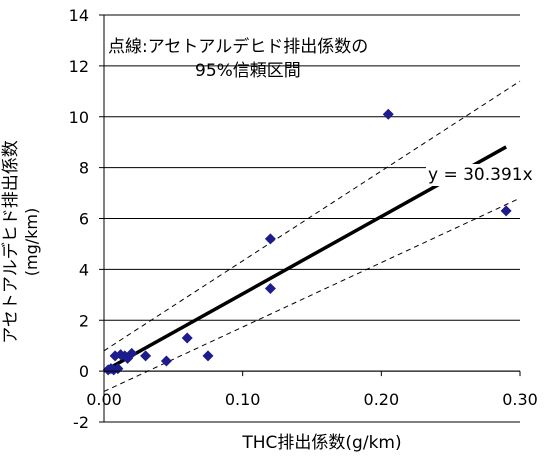 This screenshot has width=554, height=468. What do you see at coordinates (81, 422) in the screenshot?
I see `y-tick-label: -2` at bounding box center [81, 422].